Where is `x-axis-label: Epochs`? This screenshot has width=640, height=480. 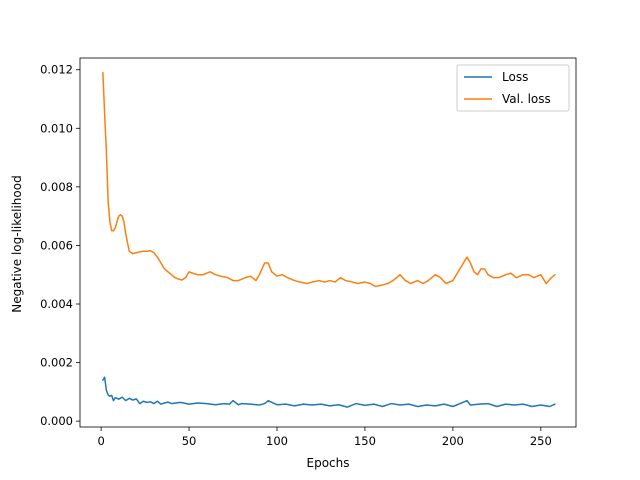 x-axis-label: Epochs is located at coordinates (328, 463).